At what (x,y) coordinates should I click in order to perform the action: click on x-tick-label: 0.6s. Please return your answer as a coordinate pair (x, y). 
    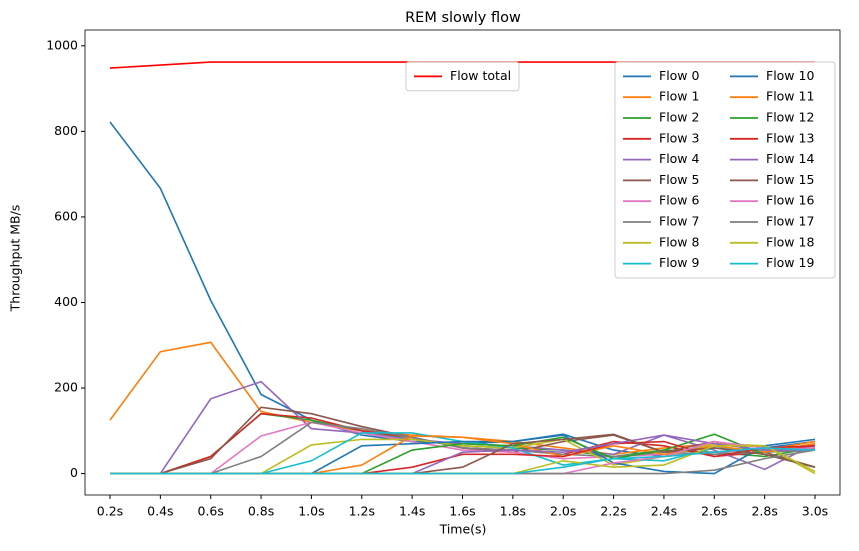
    Looking at the image, I should click on (211, 511).